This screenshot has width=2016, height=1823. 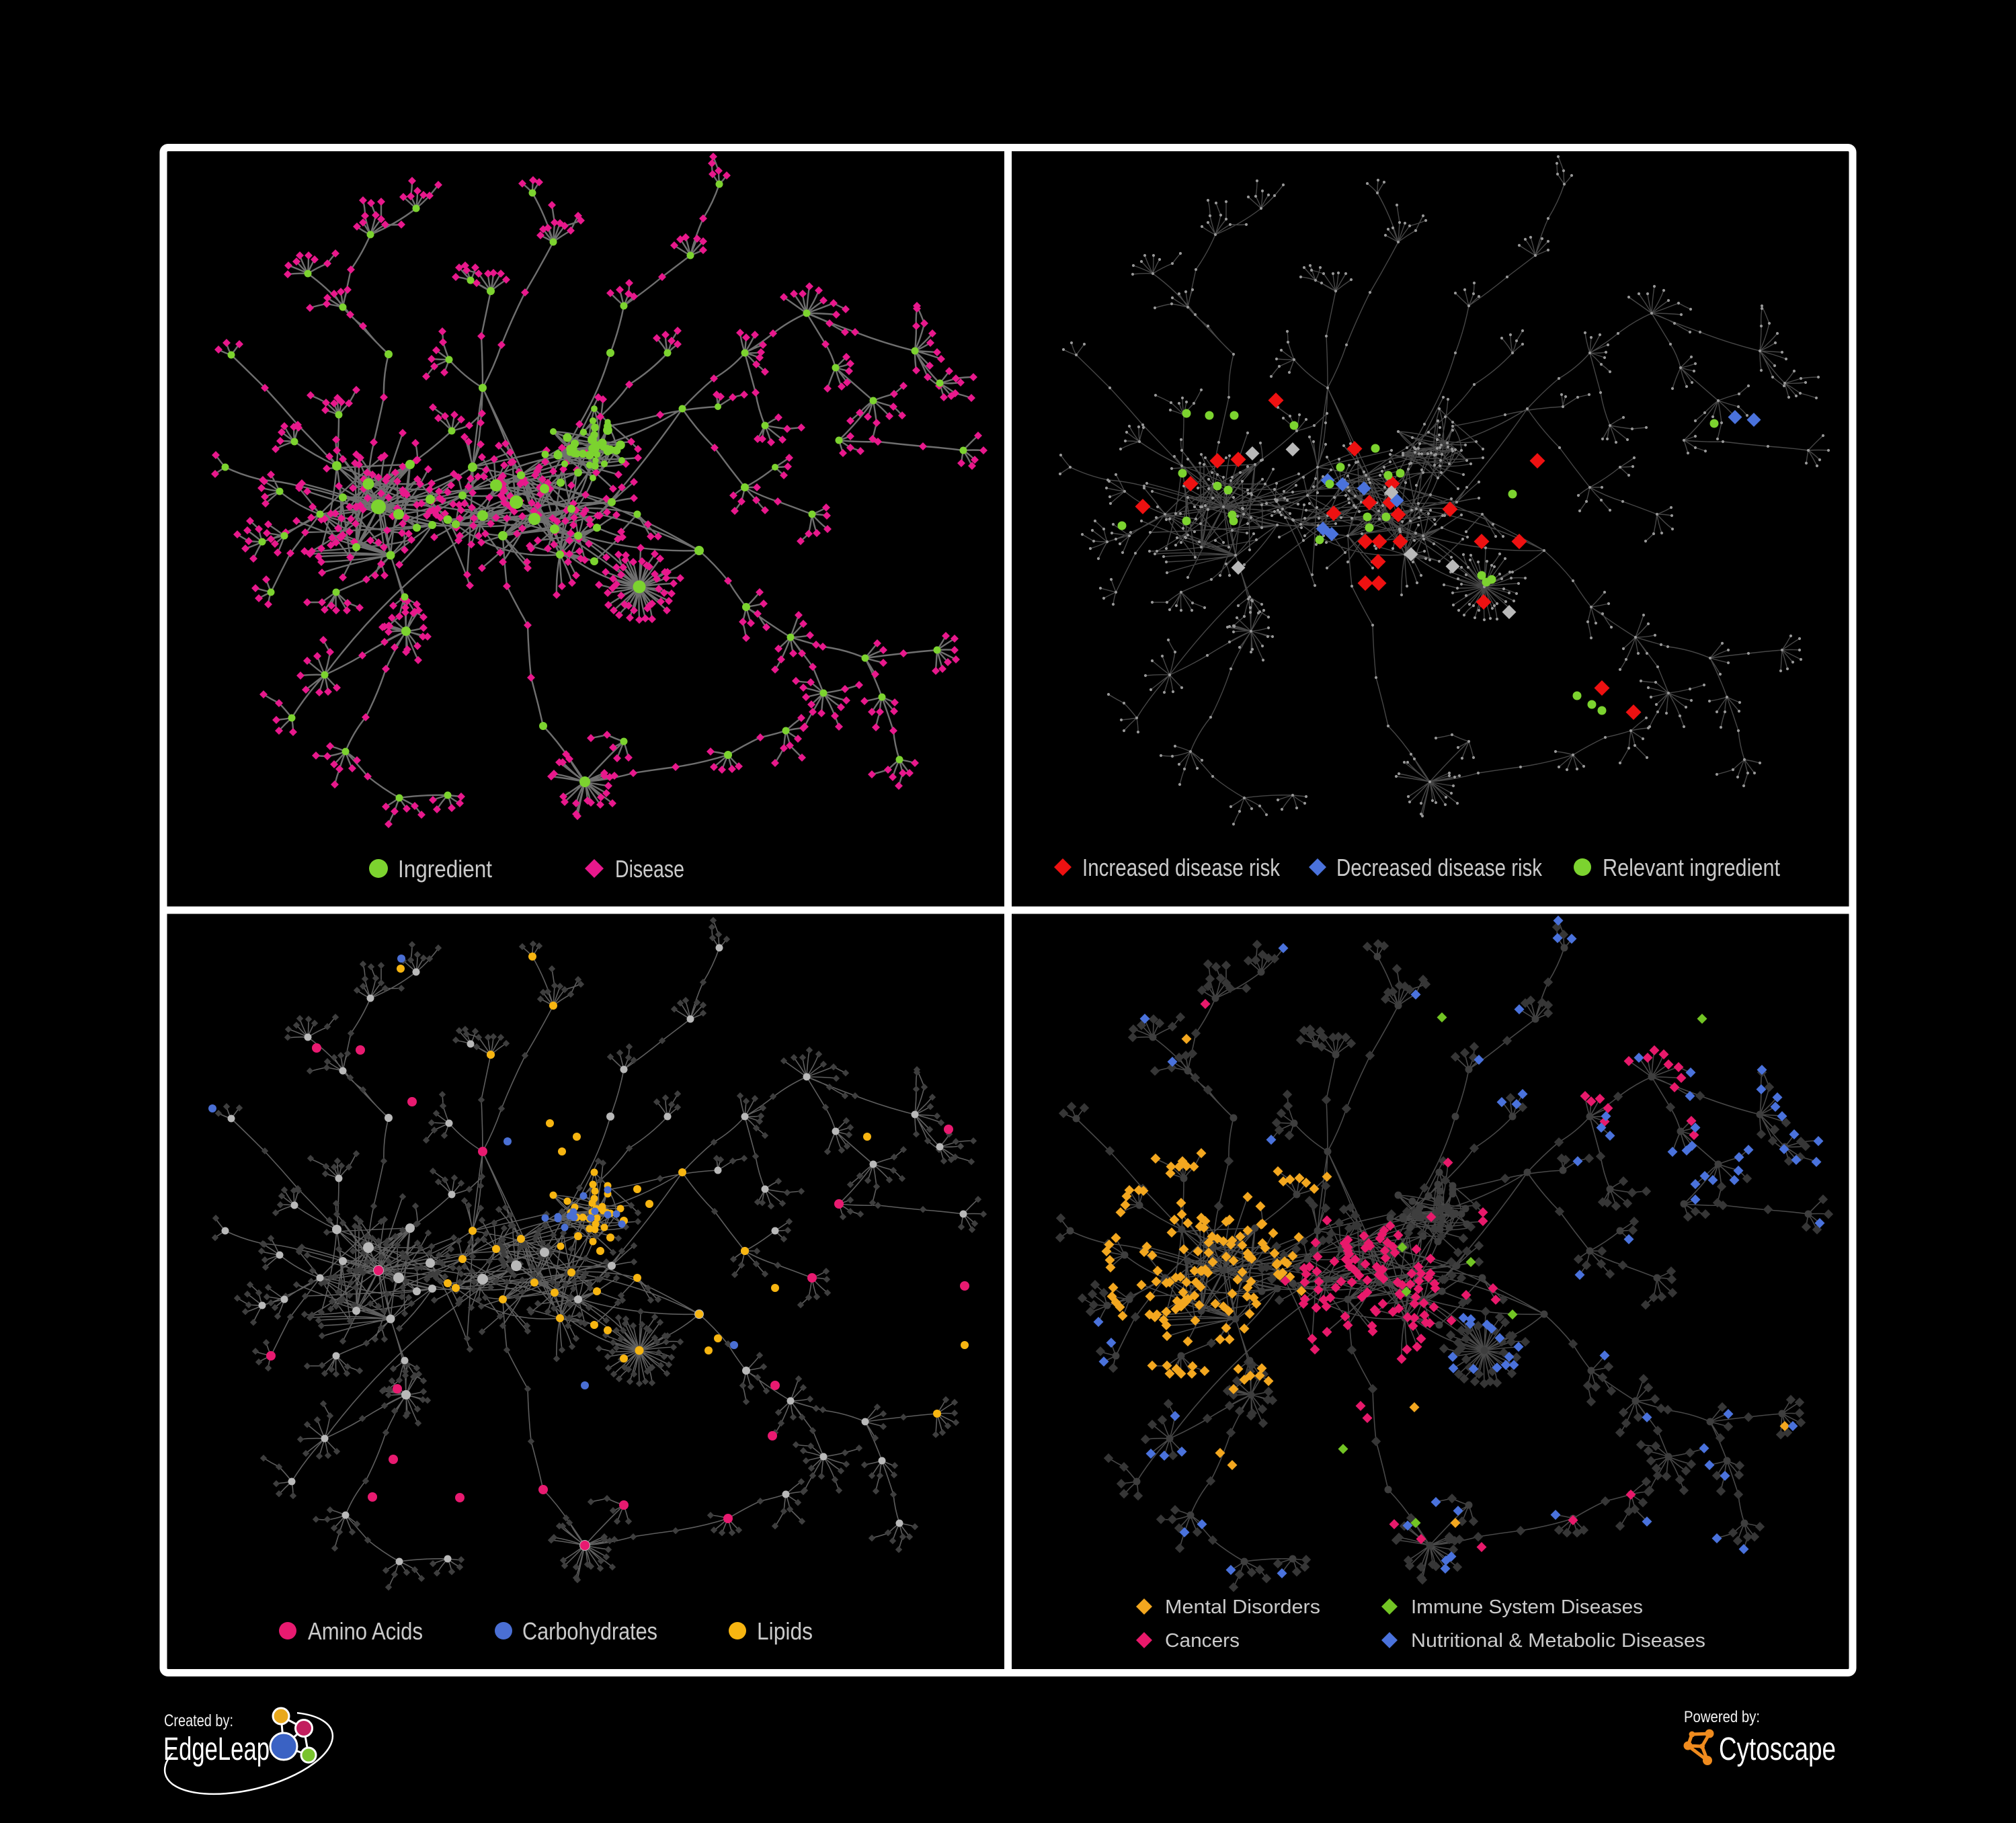 I want to click on svg-text: Disease, so click(x=649, y=869).